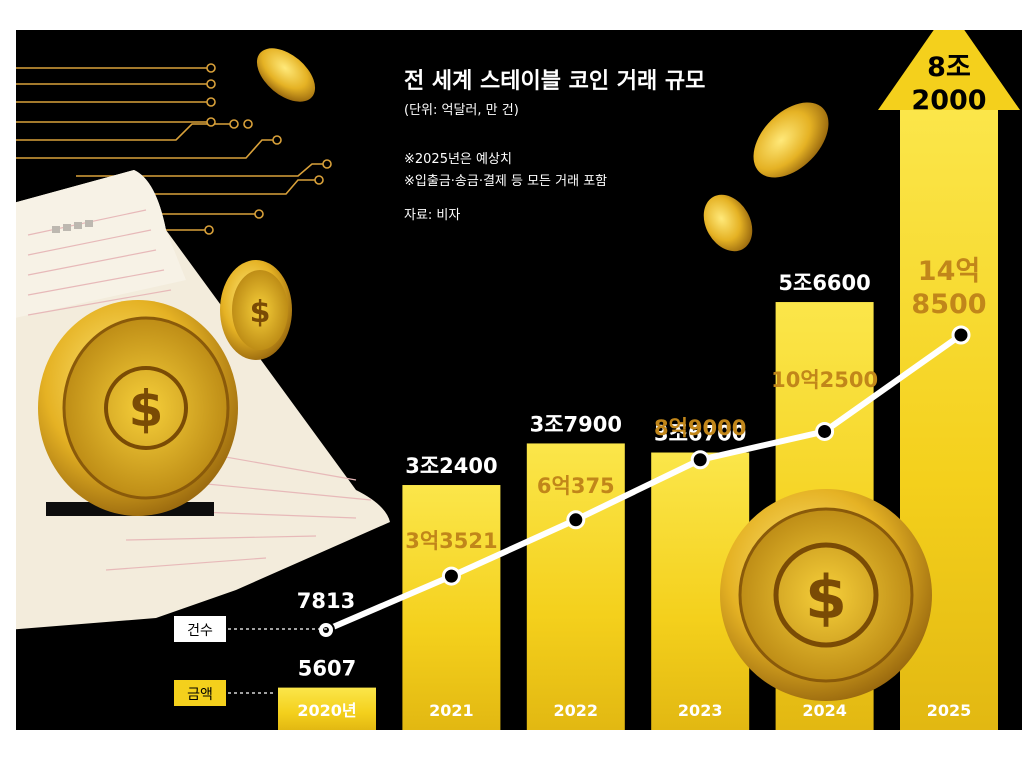  I want to click on line-value-label: 10억2500, so click(824, 380).